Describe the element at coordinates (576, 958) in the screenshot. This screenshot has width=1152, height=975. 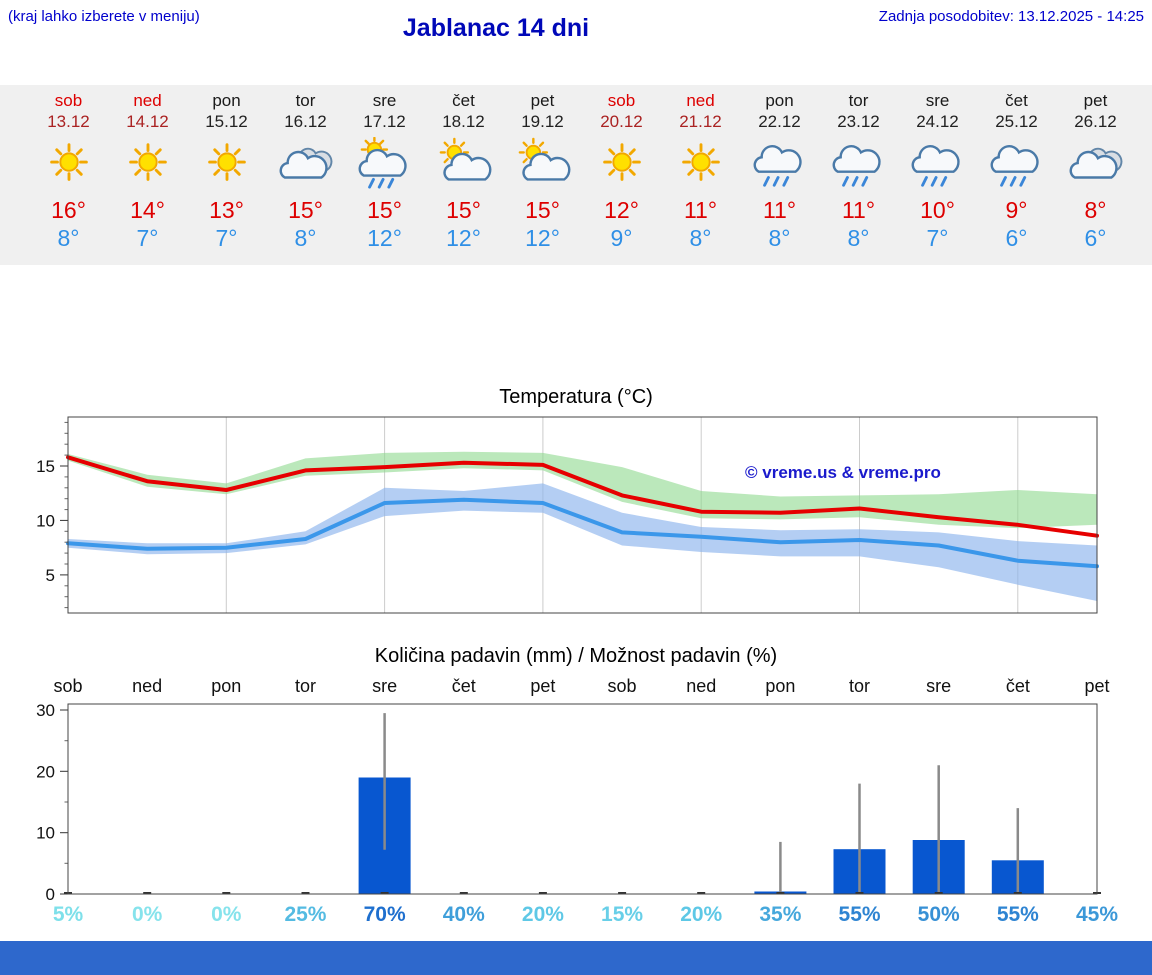
I see `footer-bar` at that location.